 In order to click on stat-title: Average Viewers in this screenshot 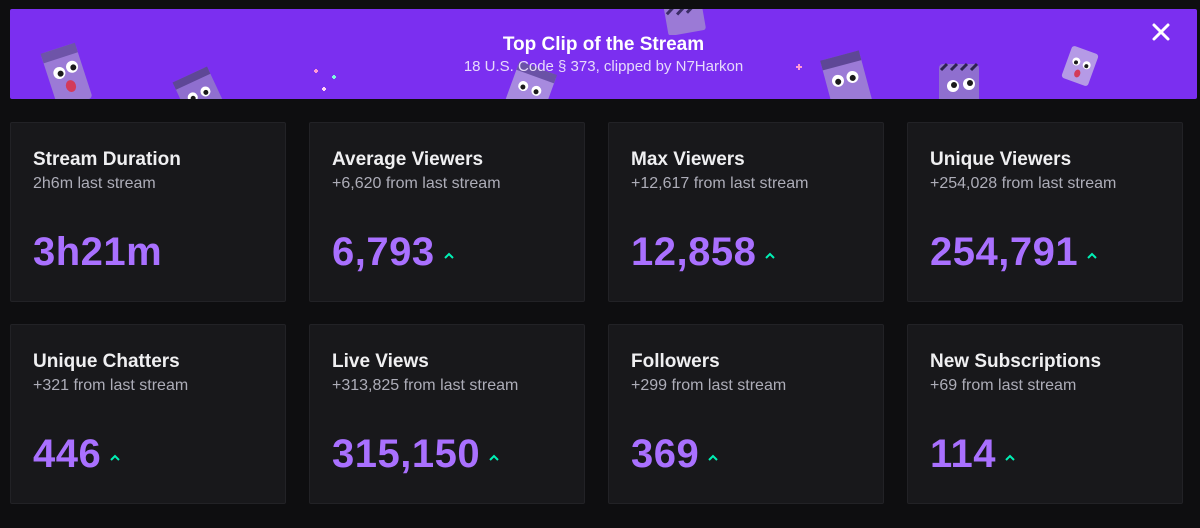, I will do `click(408, 159)`.